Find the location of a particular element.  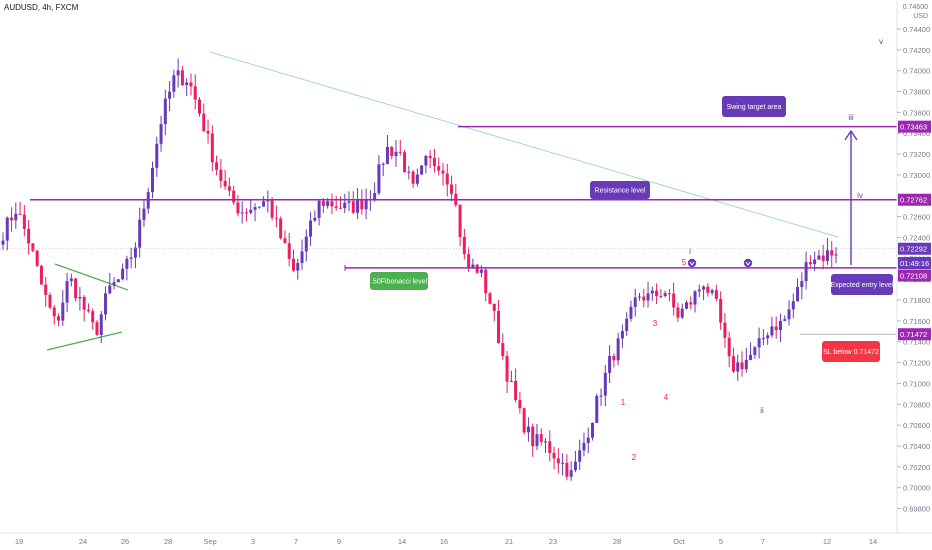

price-badge-label: 0.72108 is located at coordinates (913, 276).